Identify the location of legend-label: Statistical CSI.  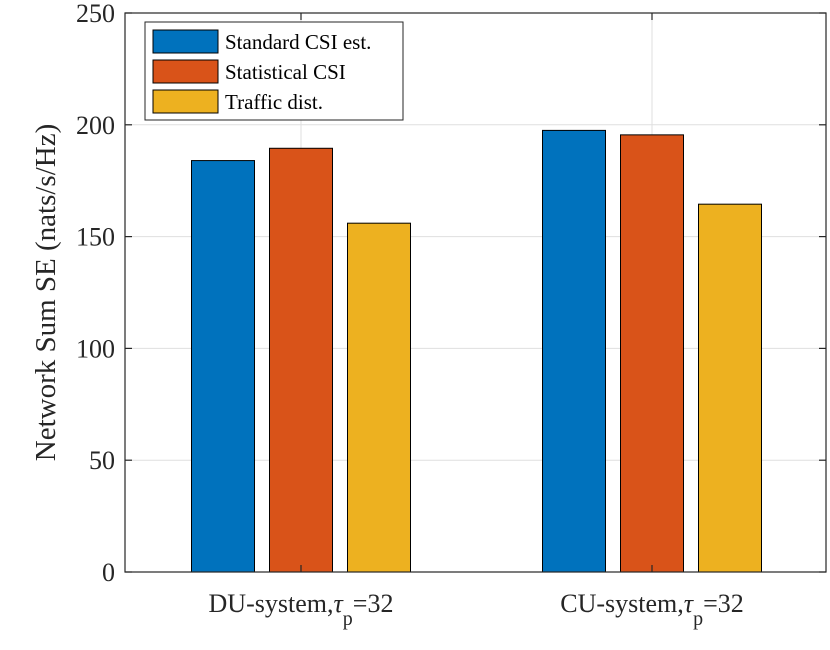
(285, 72).